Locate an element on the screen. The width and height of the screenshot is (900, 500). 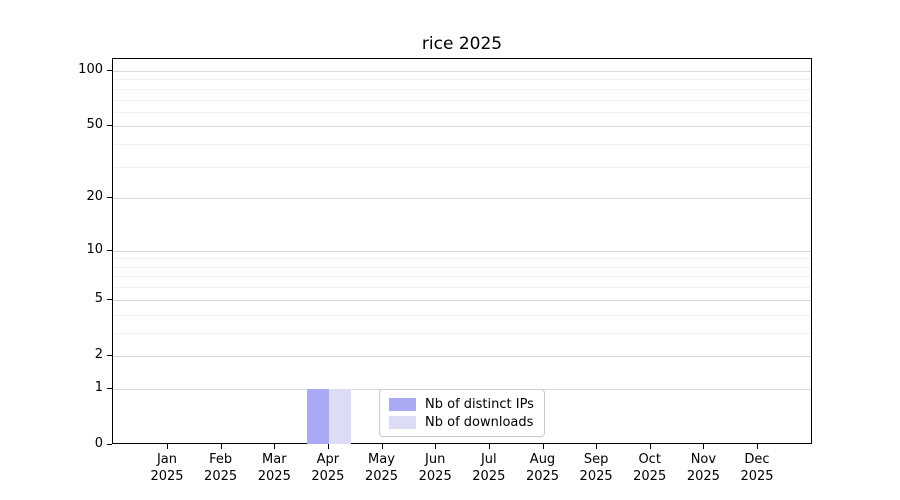
y-tick-label-20: 20 is located at coordinates (94, 197).